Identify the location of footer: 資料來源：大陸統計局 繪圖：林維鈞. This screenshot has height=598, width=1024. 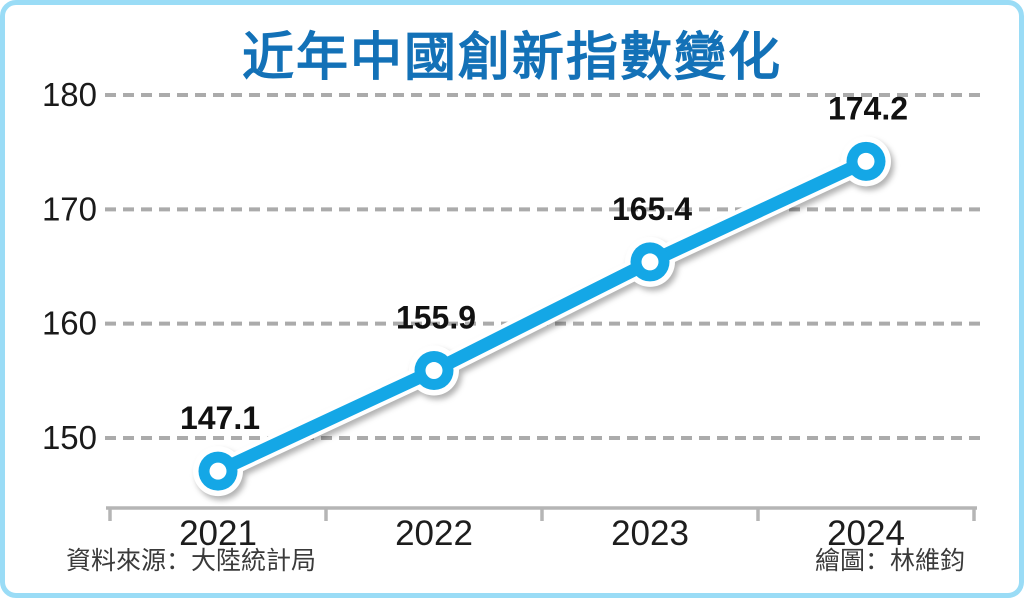
(515, 559).